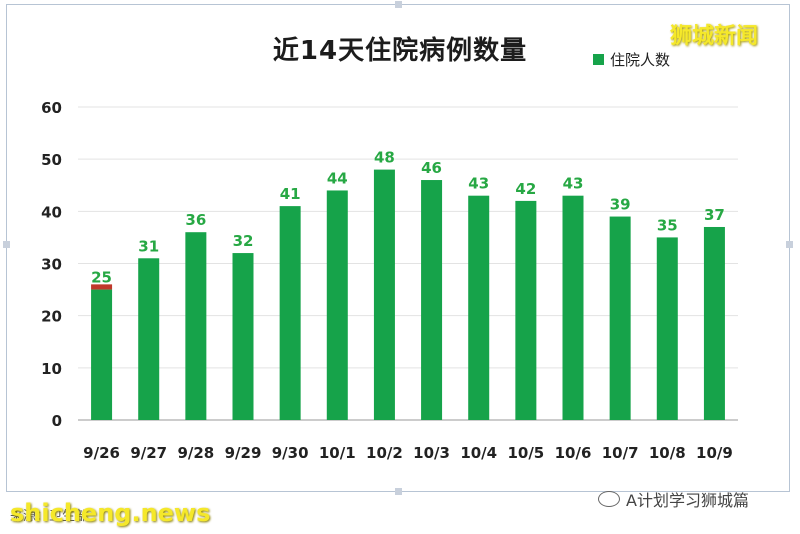  What do you see at coordinates (431, 453) in the screenshot?
I see `x-tick-label: 10/3` at bounding box center [431, 453].